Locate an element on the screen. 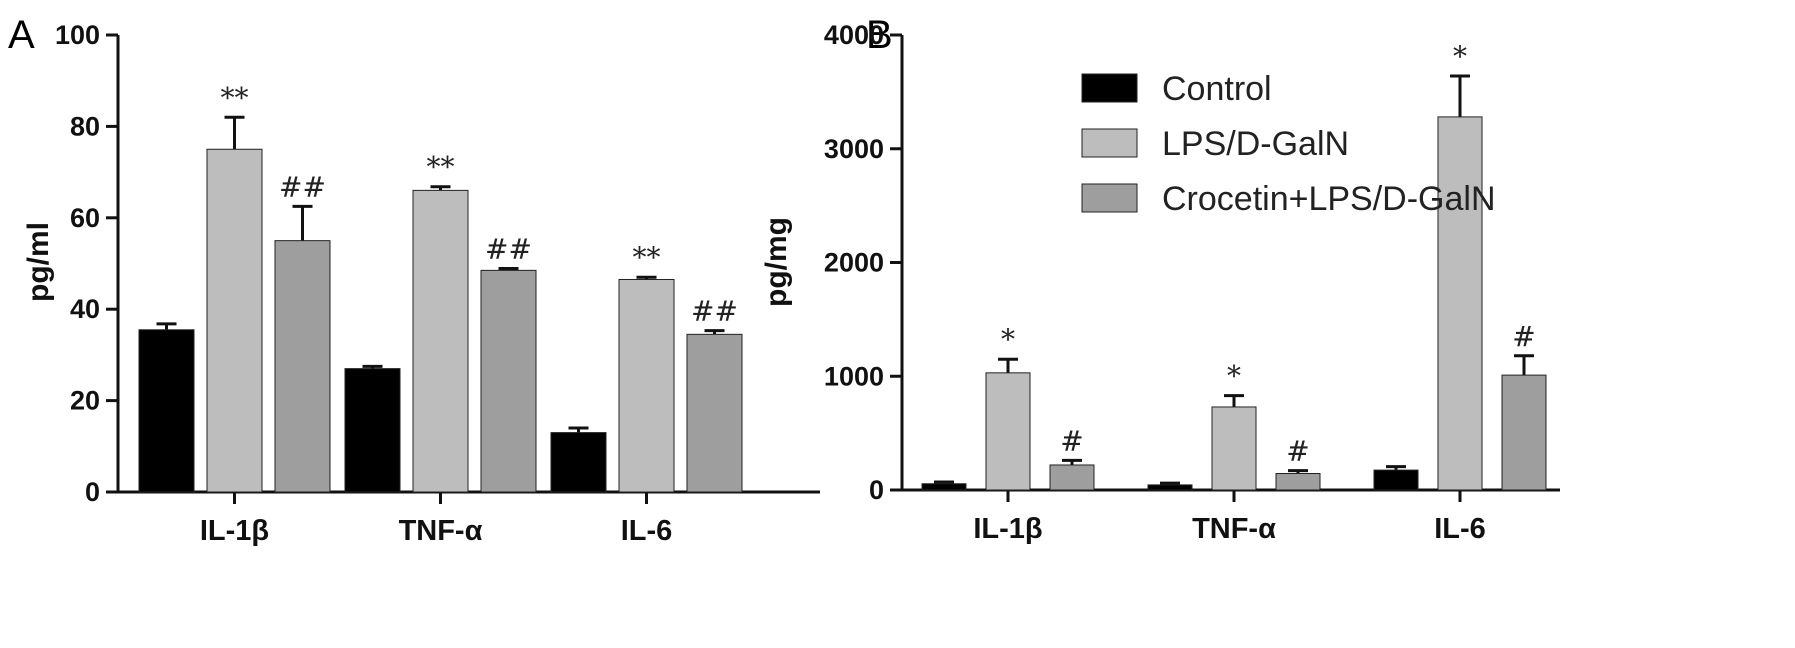 The height and width of the screenshot is (648, 1795). y-tick-label: 20 is located at coordinates (85, 401).